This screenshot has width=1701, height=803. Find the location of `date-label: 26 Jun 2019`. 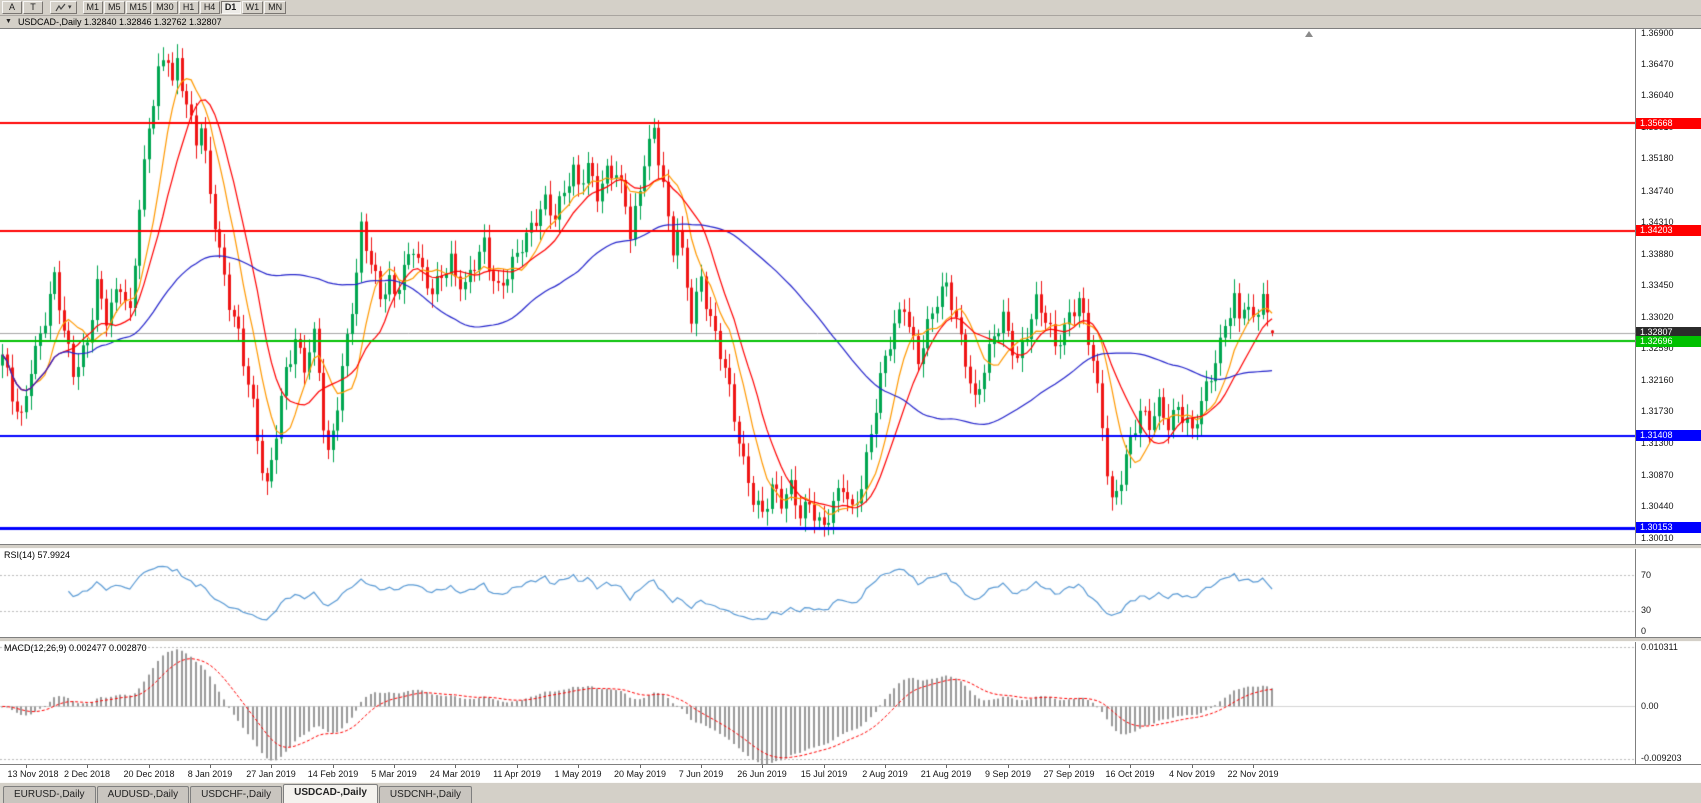

date-label: 26 Jun 2019 is located at coordinates (762, 774).